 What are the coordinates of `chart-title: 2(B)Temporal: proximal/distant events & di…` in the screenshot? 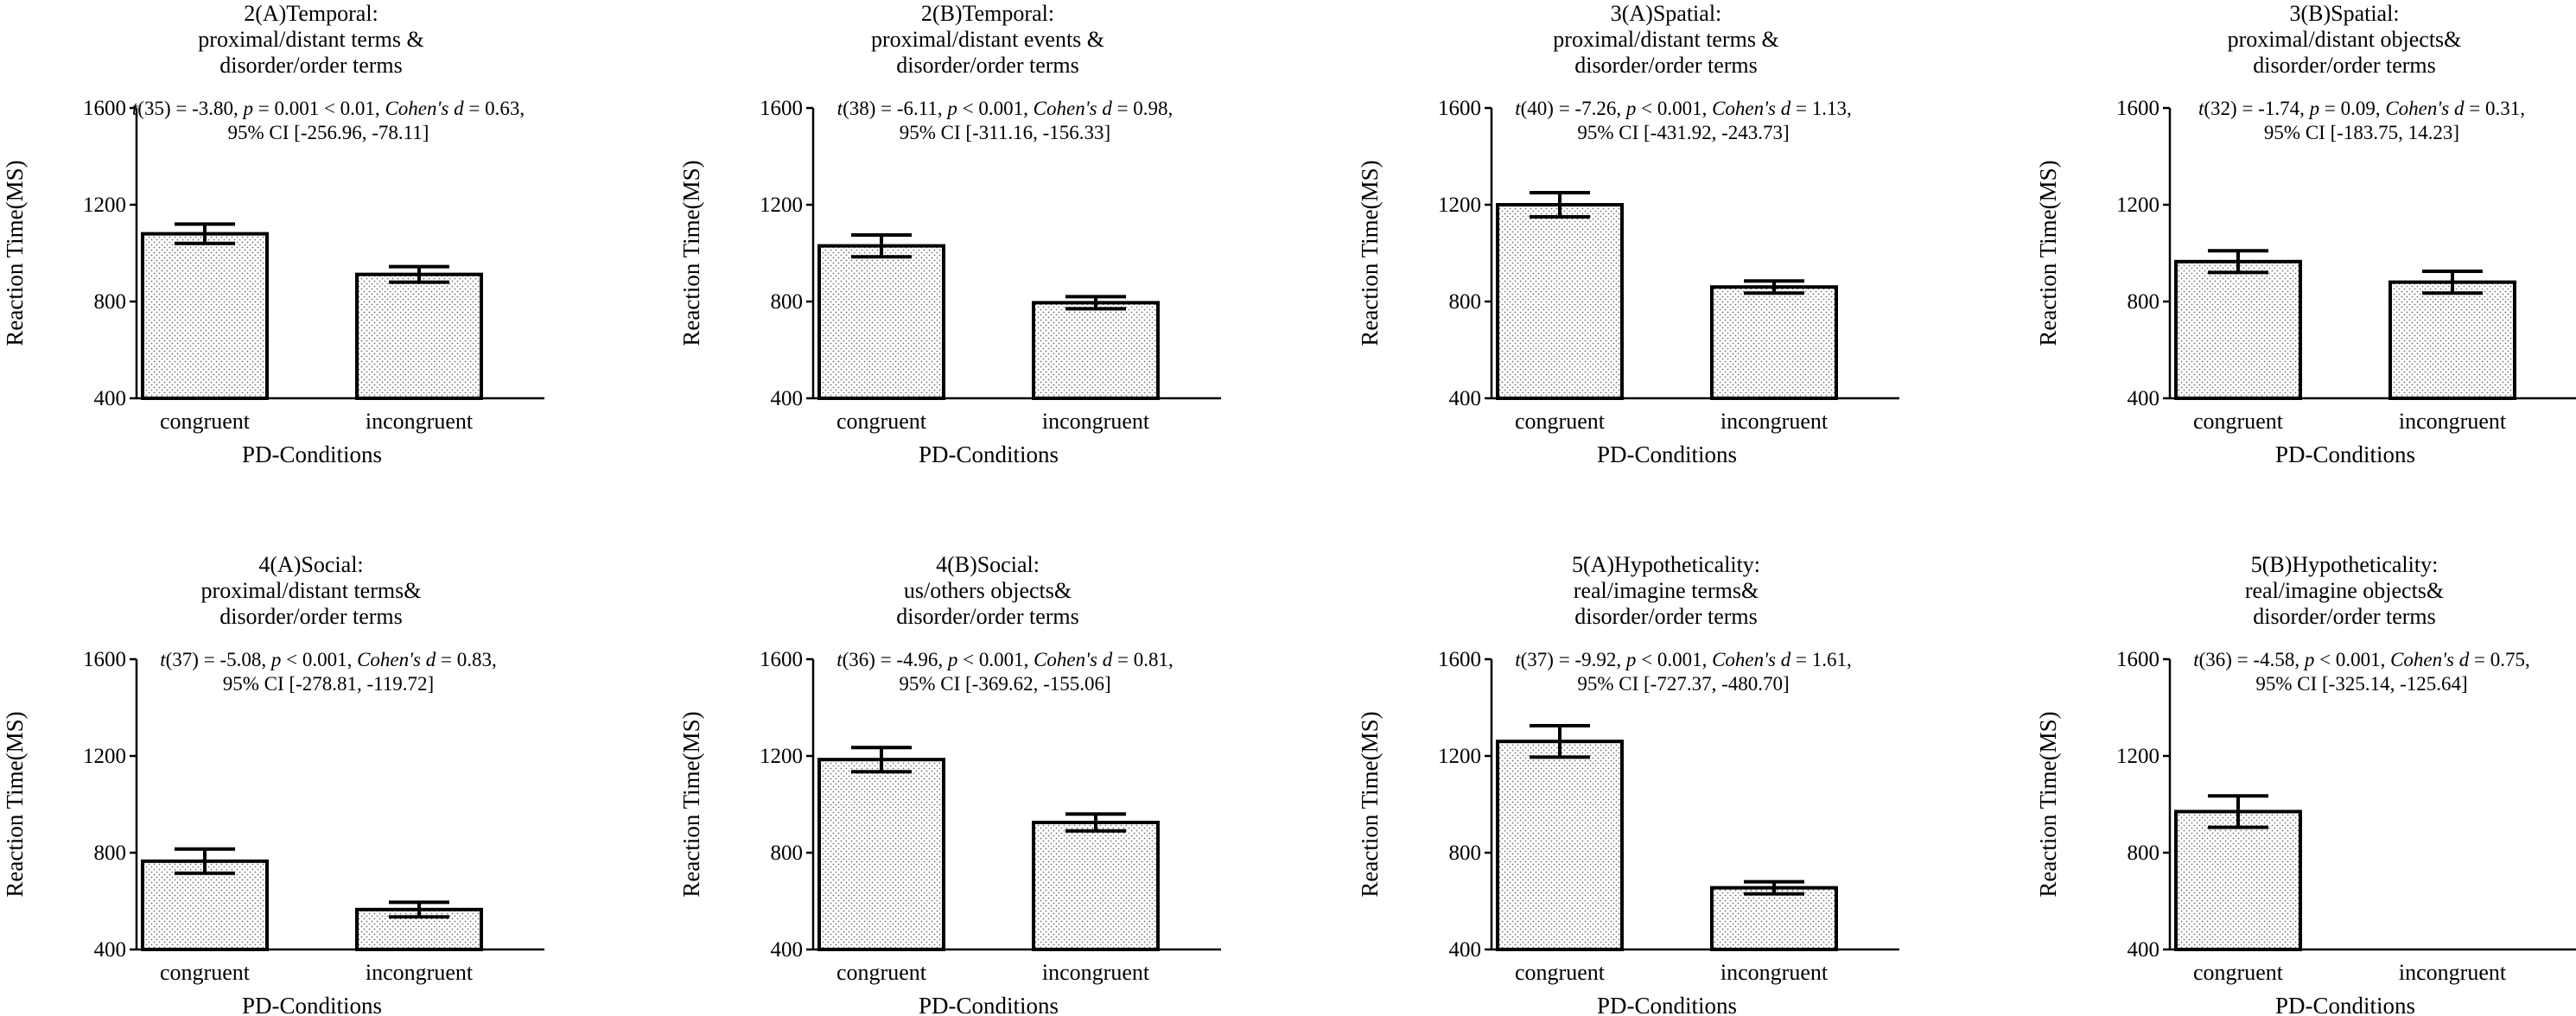 It's located at (988, 40).